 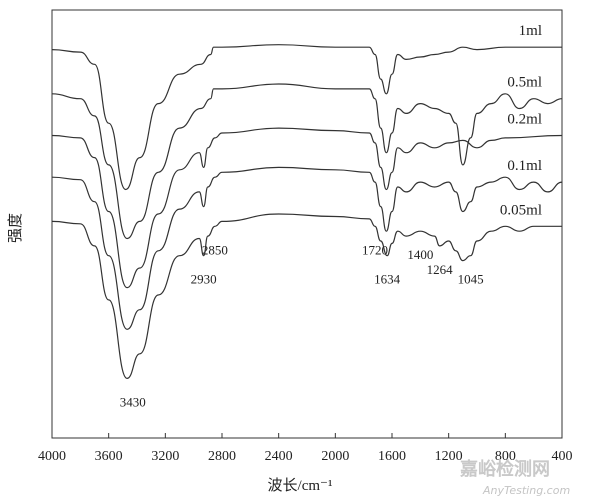 What do you see at coordinates (279, 456) in the screenshot?
I see `x-tick-label: 2400` at bounding box center [279, 456].